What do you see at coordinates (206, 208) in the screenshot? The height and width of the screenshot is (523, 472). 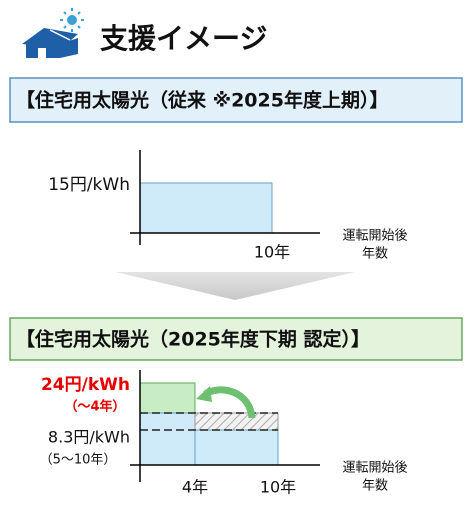 I see `rate-bar` at bounding box center [206, 208].